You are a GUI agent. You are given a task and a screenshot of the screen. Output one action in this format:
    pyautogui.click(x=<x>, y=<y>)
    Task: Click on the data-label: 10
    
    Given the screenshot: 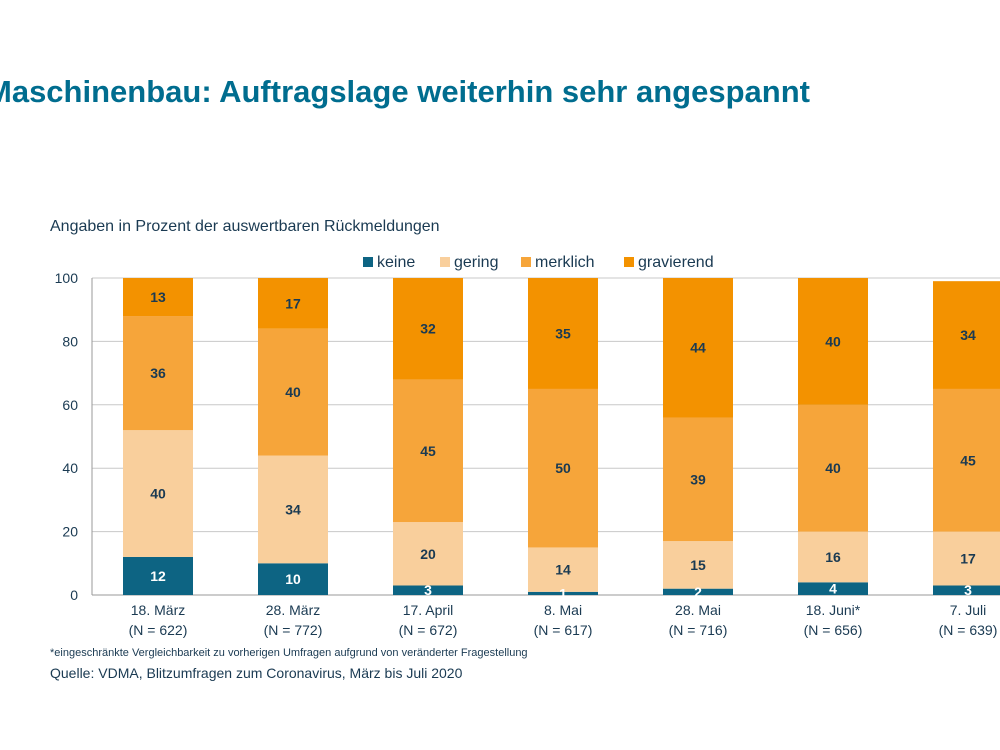 What is the action you would take?
    pyautogui.click(x=293, y=579)
    